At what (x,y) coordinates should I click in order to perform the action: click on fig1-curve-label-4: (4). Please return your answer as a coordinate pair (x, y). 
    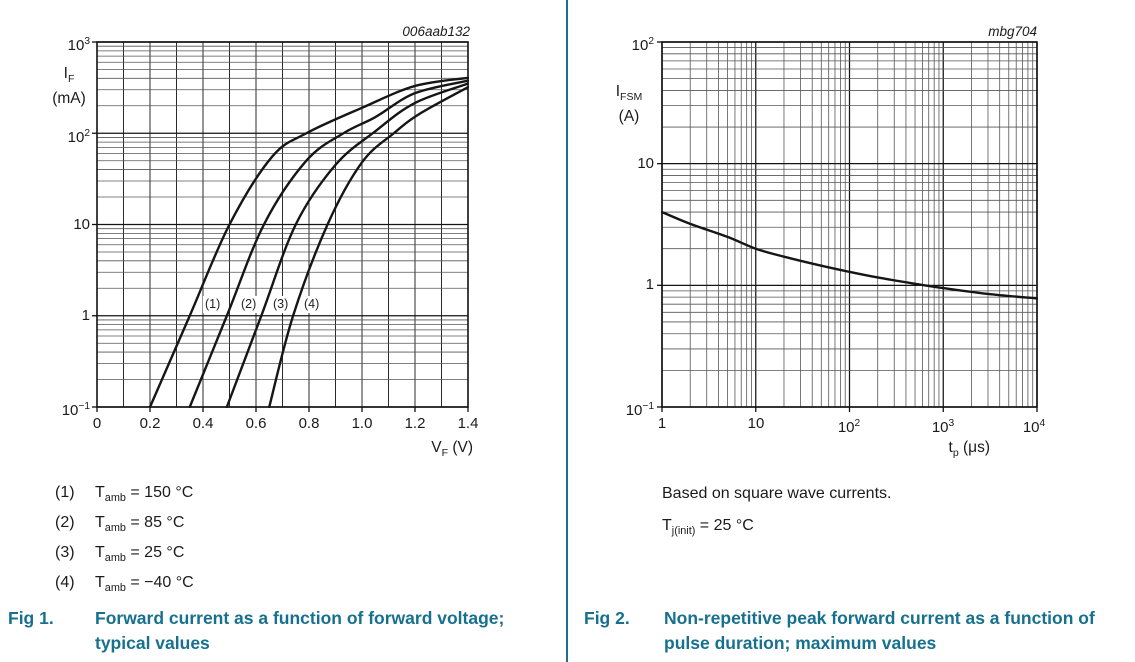
    Looking at the image, I should click on (312, 304).